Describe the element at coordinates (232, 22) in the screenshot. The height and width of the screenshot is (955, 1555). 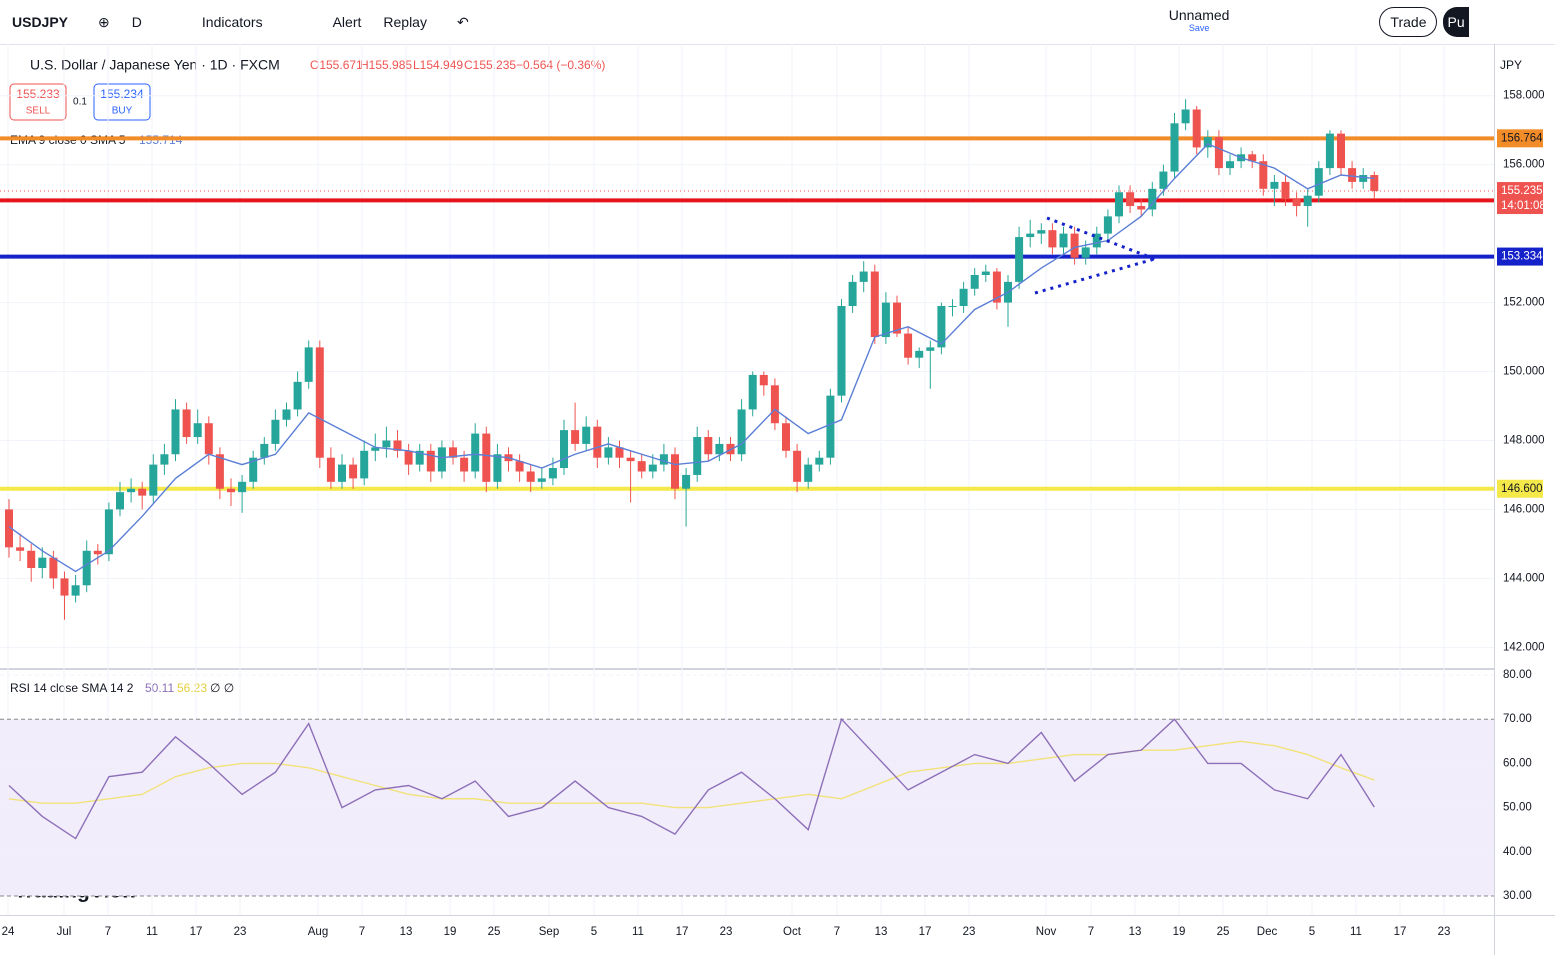
I see `indicators: Indicators` at that location.